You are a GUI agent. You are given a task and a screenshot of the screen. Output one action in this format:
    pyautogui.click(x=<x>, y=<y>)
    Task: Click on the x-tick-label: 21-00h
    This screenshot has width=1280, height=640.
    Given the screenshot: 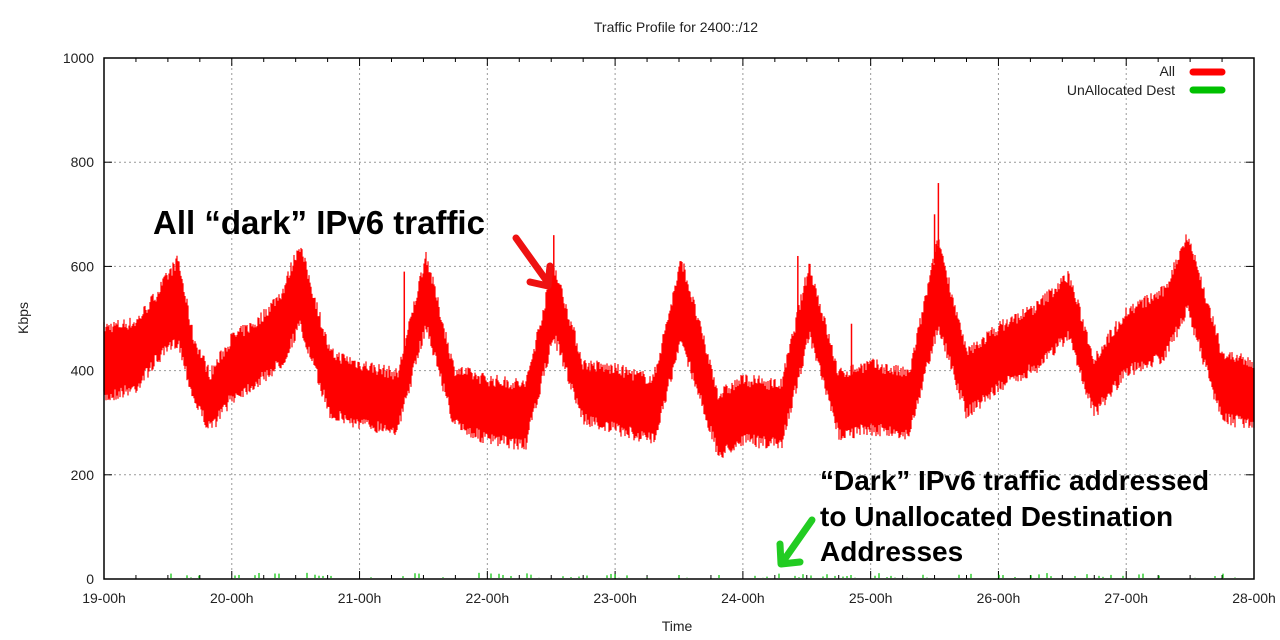 What is the action you would take?
    pyautogui.click(x=360, y=598)
    